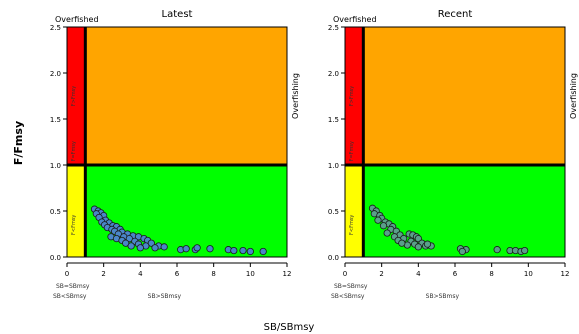  Describe the element at coordinates (455, 14) in the screenshot. I see `panel-title: Recent` at that location.